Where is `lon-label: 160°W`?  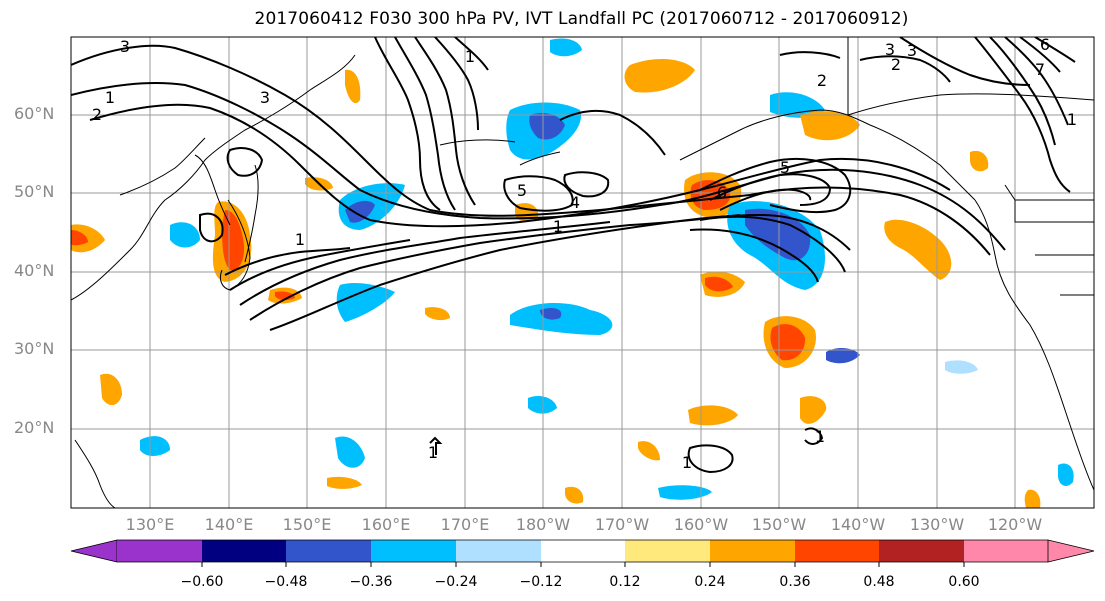 lon-label: 160°W is located at coordinates (701, 524).